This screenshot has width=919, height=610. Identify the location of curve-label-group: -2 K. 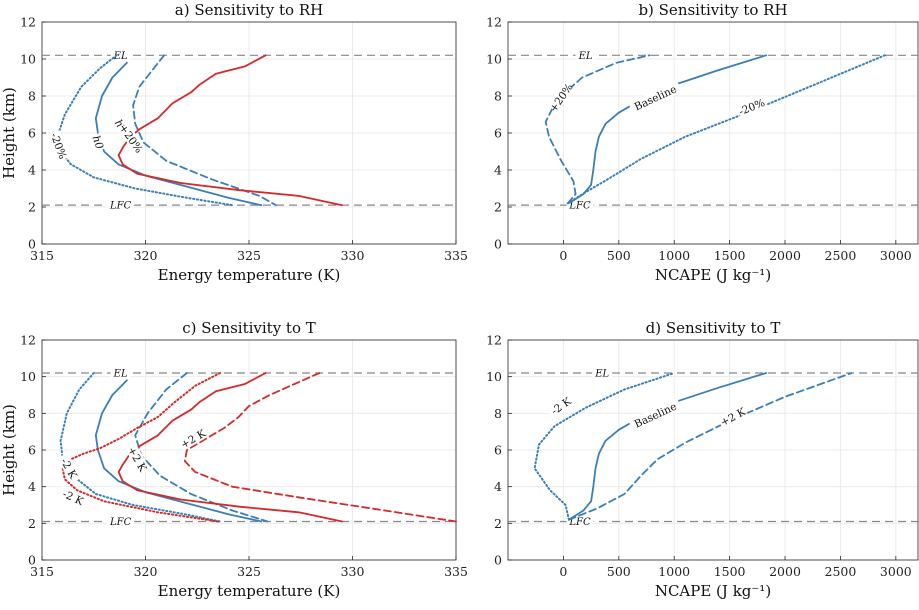
(69, 468).